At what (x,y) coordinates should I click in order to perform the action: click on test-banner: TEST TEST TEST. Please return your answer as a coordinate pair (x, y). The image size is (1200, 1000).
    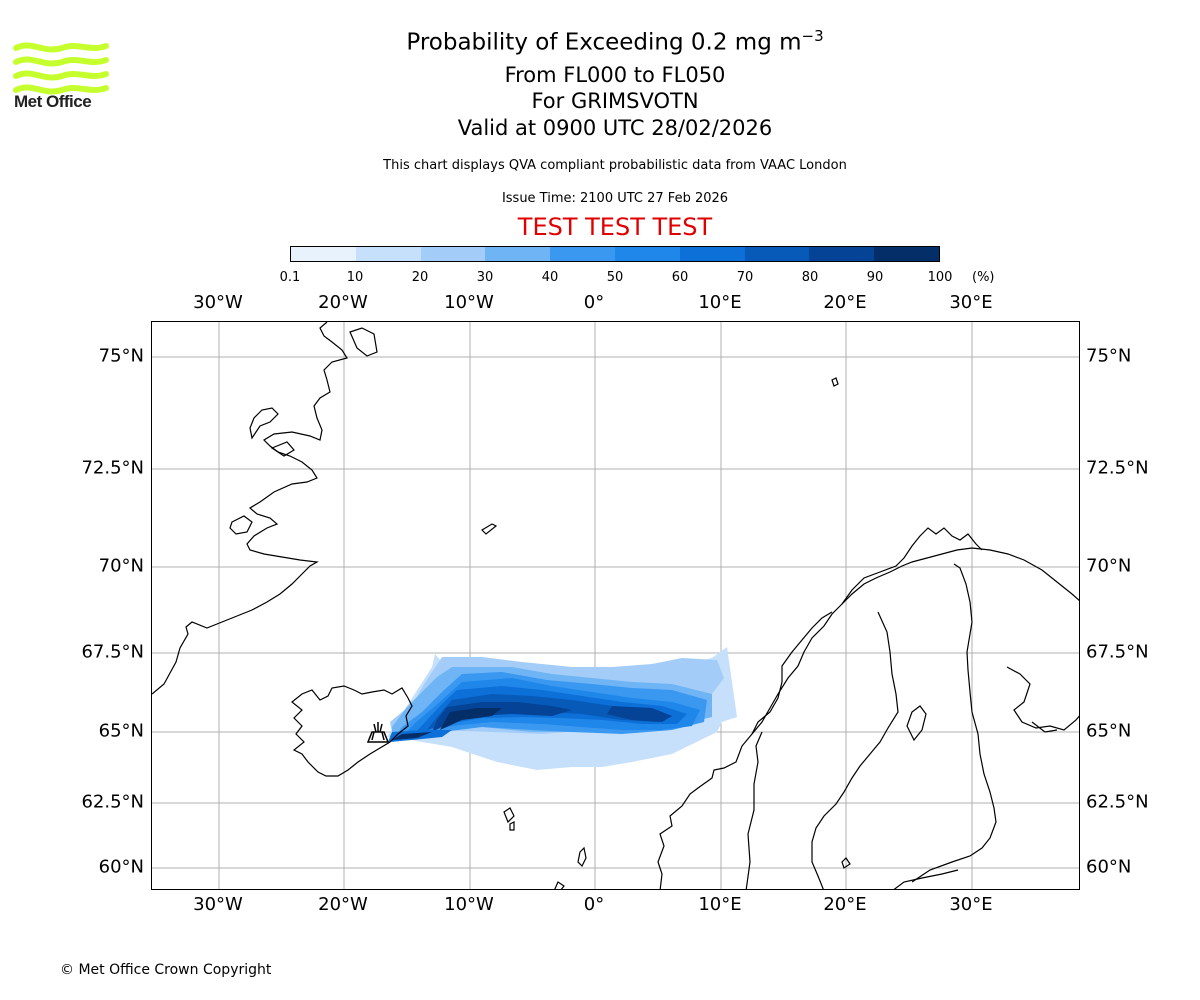
    Looking at the image, I should click on (615, 227).